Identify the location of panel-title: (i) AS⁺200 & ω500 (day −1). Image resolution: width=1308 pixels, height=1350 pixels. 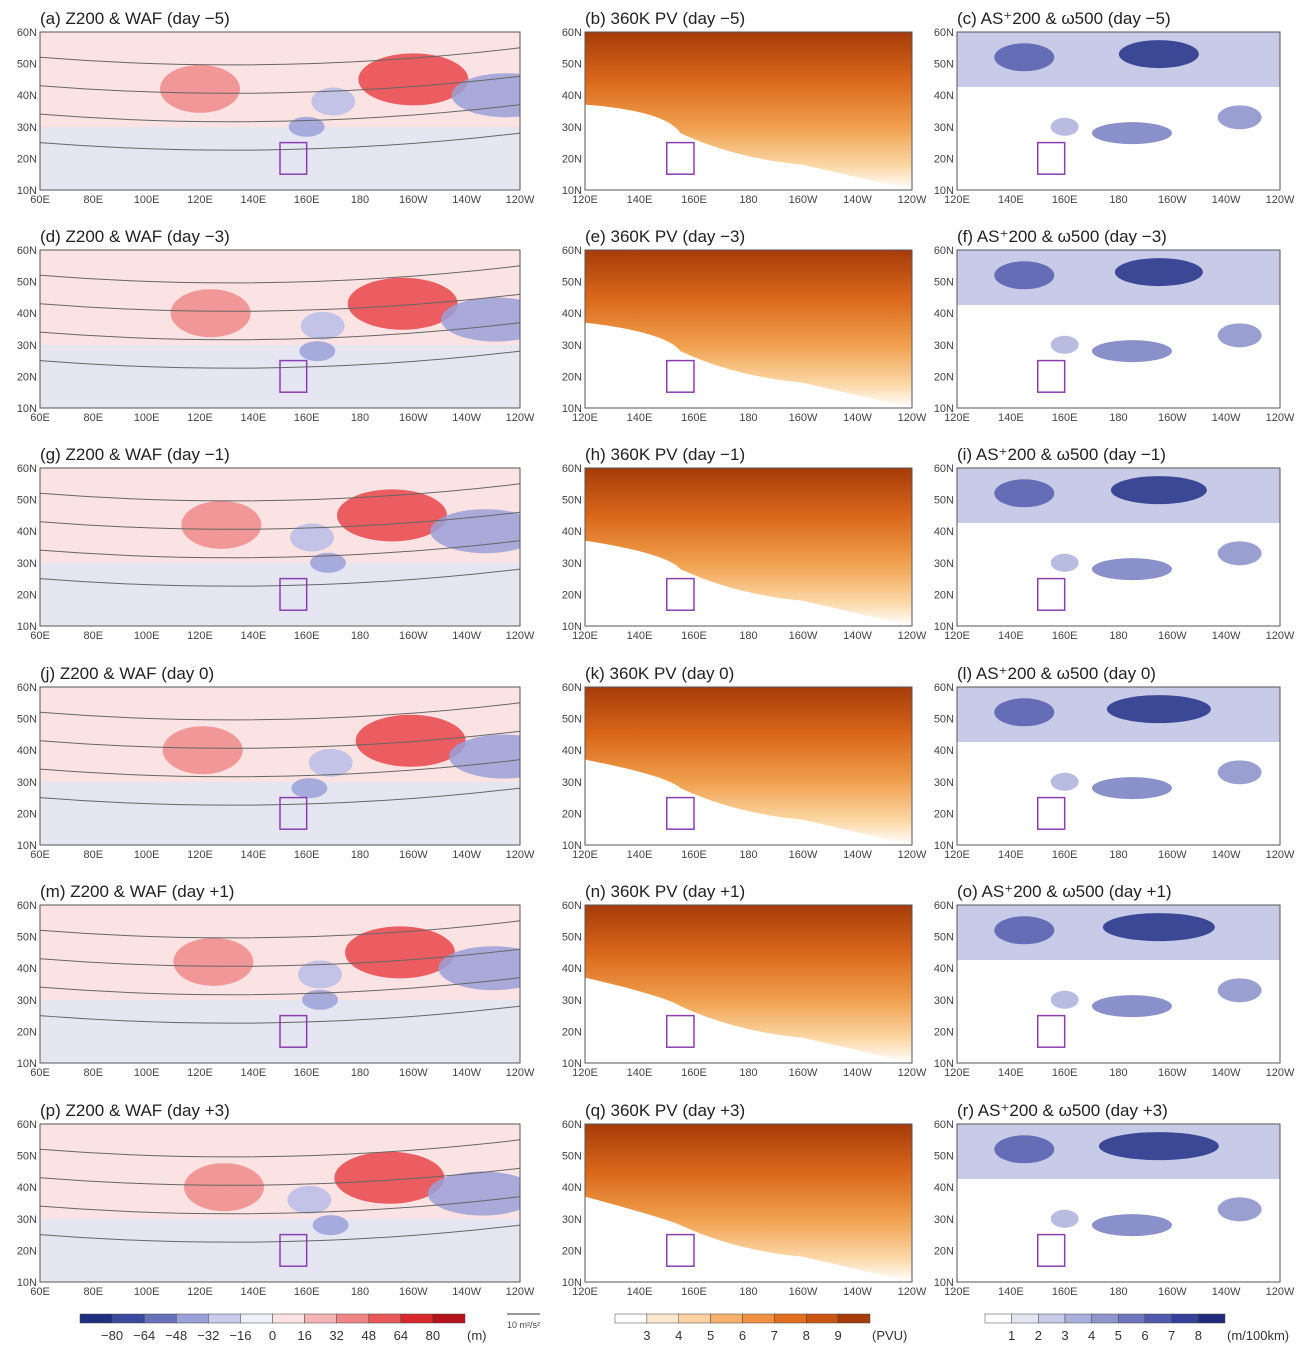
(1061, 454).